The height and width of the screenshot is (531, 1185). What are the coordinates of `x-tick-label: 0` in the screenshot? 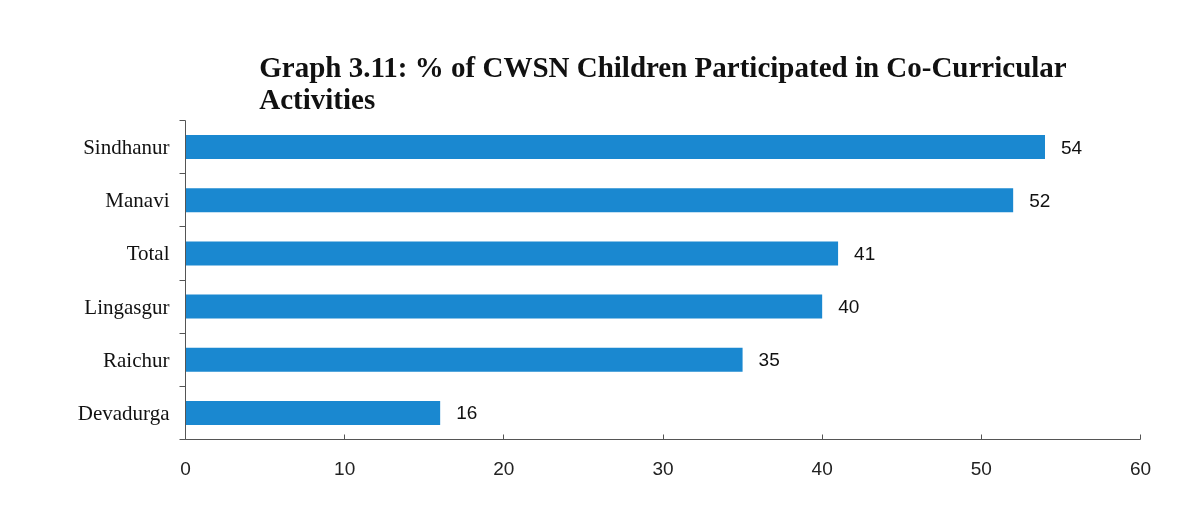 It's located at (185, 468).